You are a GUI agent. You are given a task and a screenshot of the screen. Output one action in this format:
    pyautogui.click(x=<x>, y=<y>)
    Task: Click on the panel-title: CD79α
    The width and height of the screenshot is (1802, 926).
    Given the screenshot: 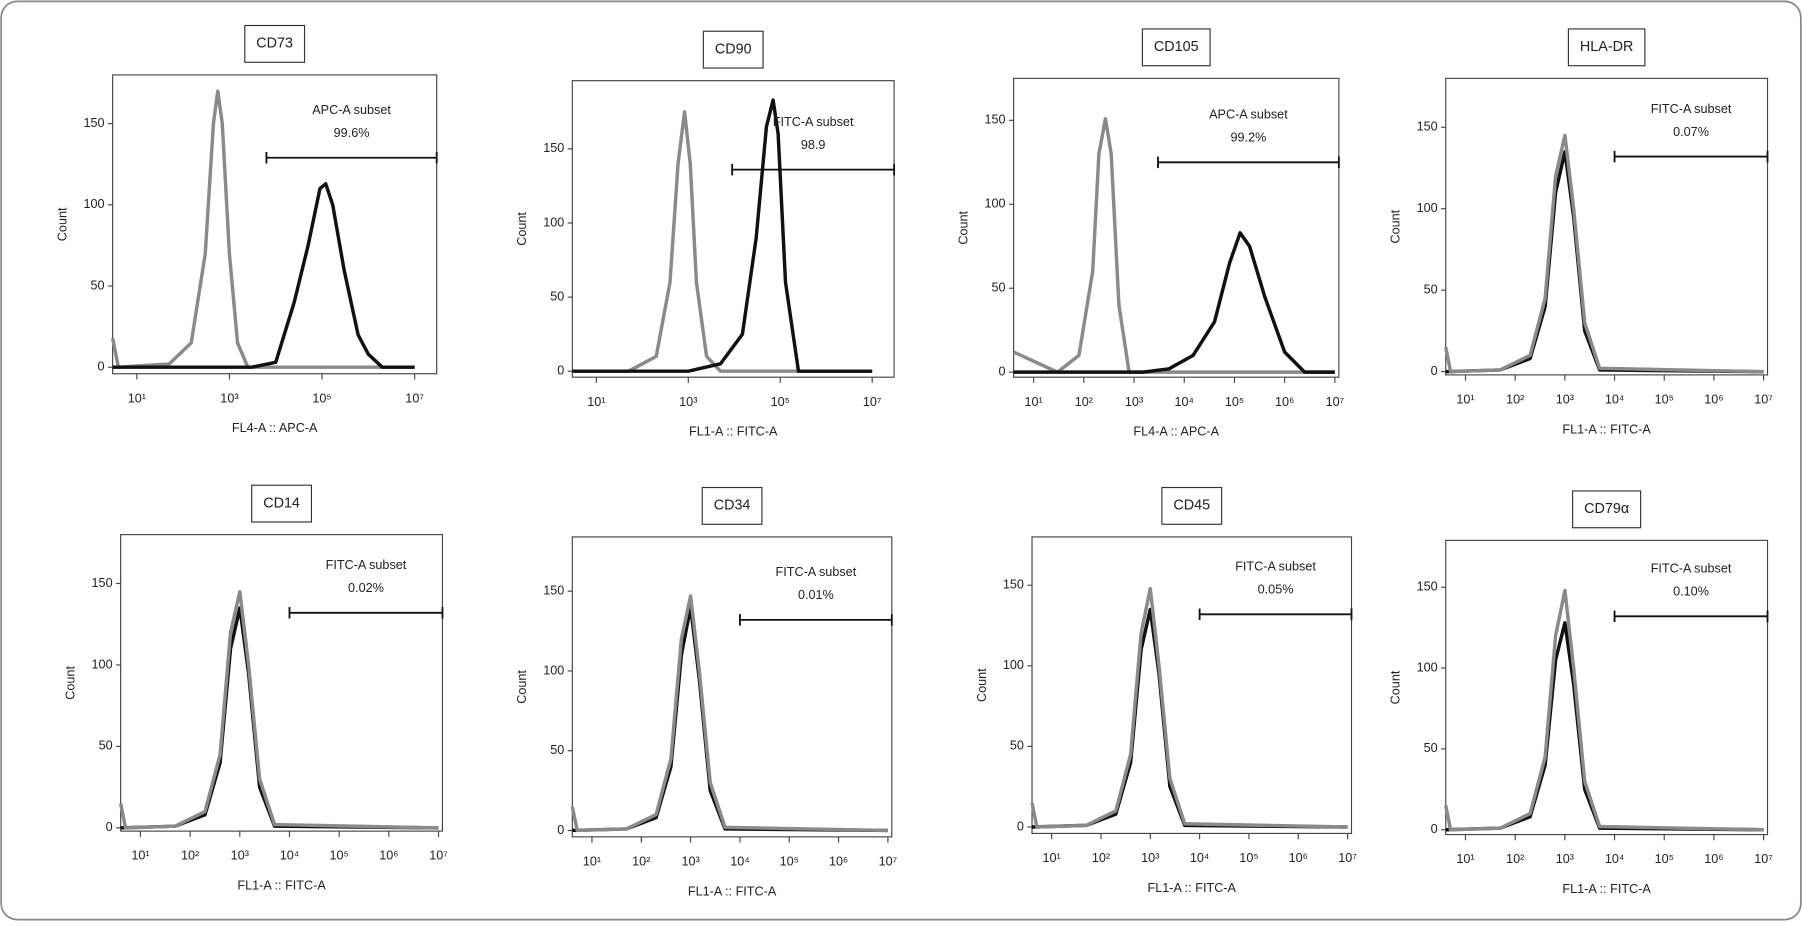 What is the action you would take?
    pyautogui.click(x=1606, y=509)
    